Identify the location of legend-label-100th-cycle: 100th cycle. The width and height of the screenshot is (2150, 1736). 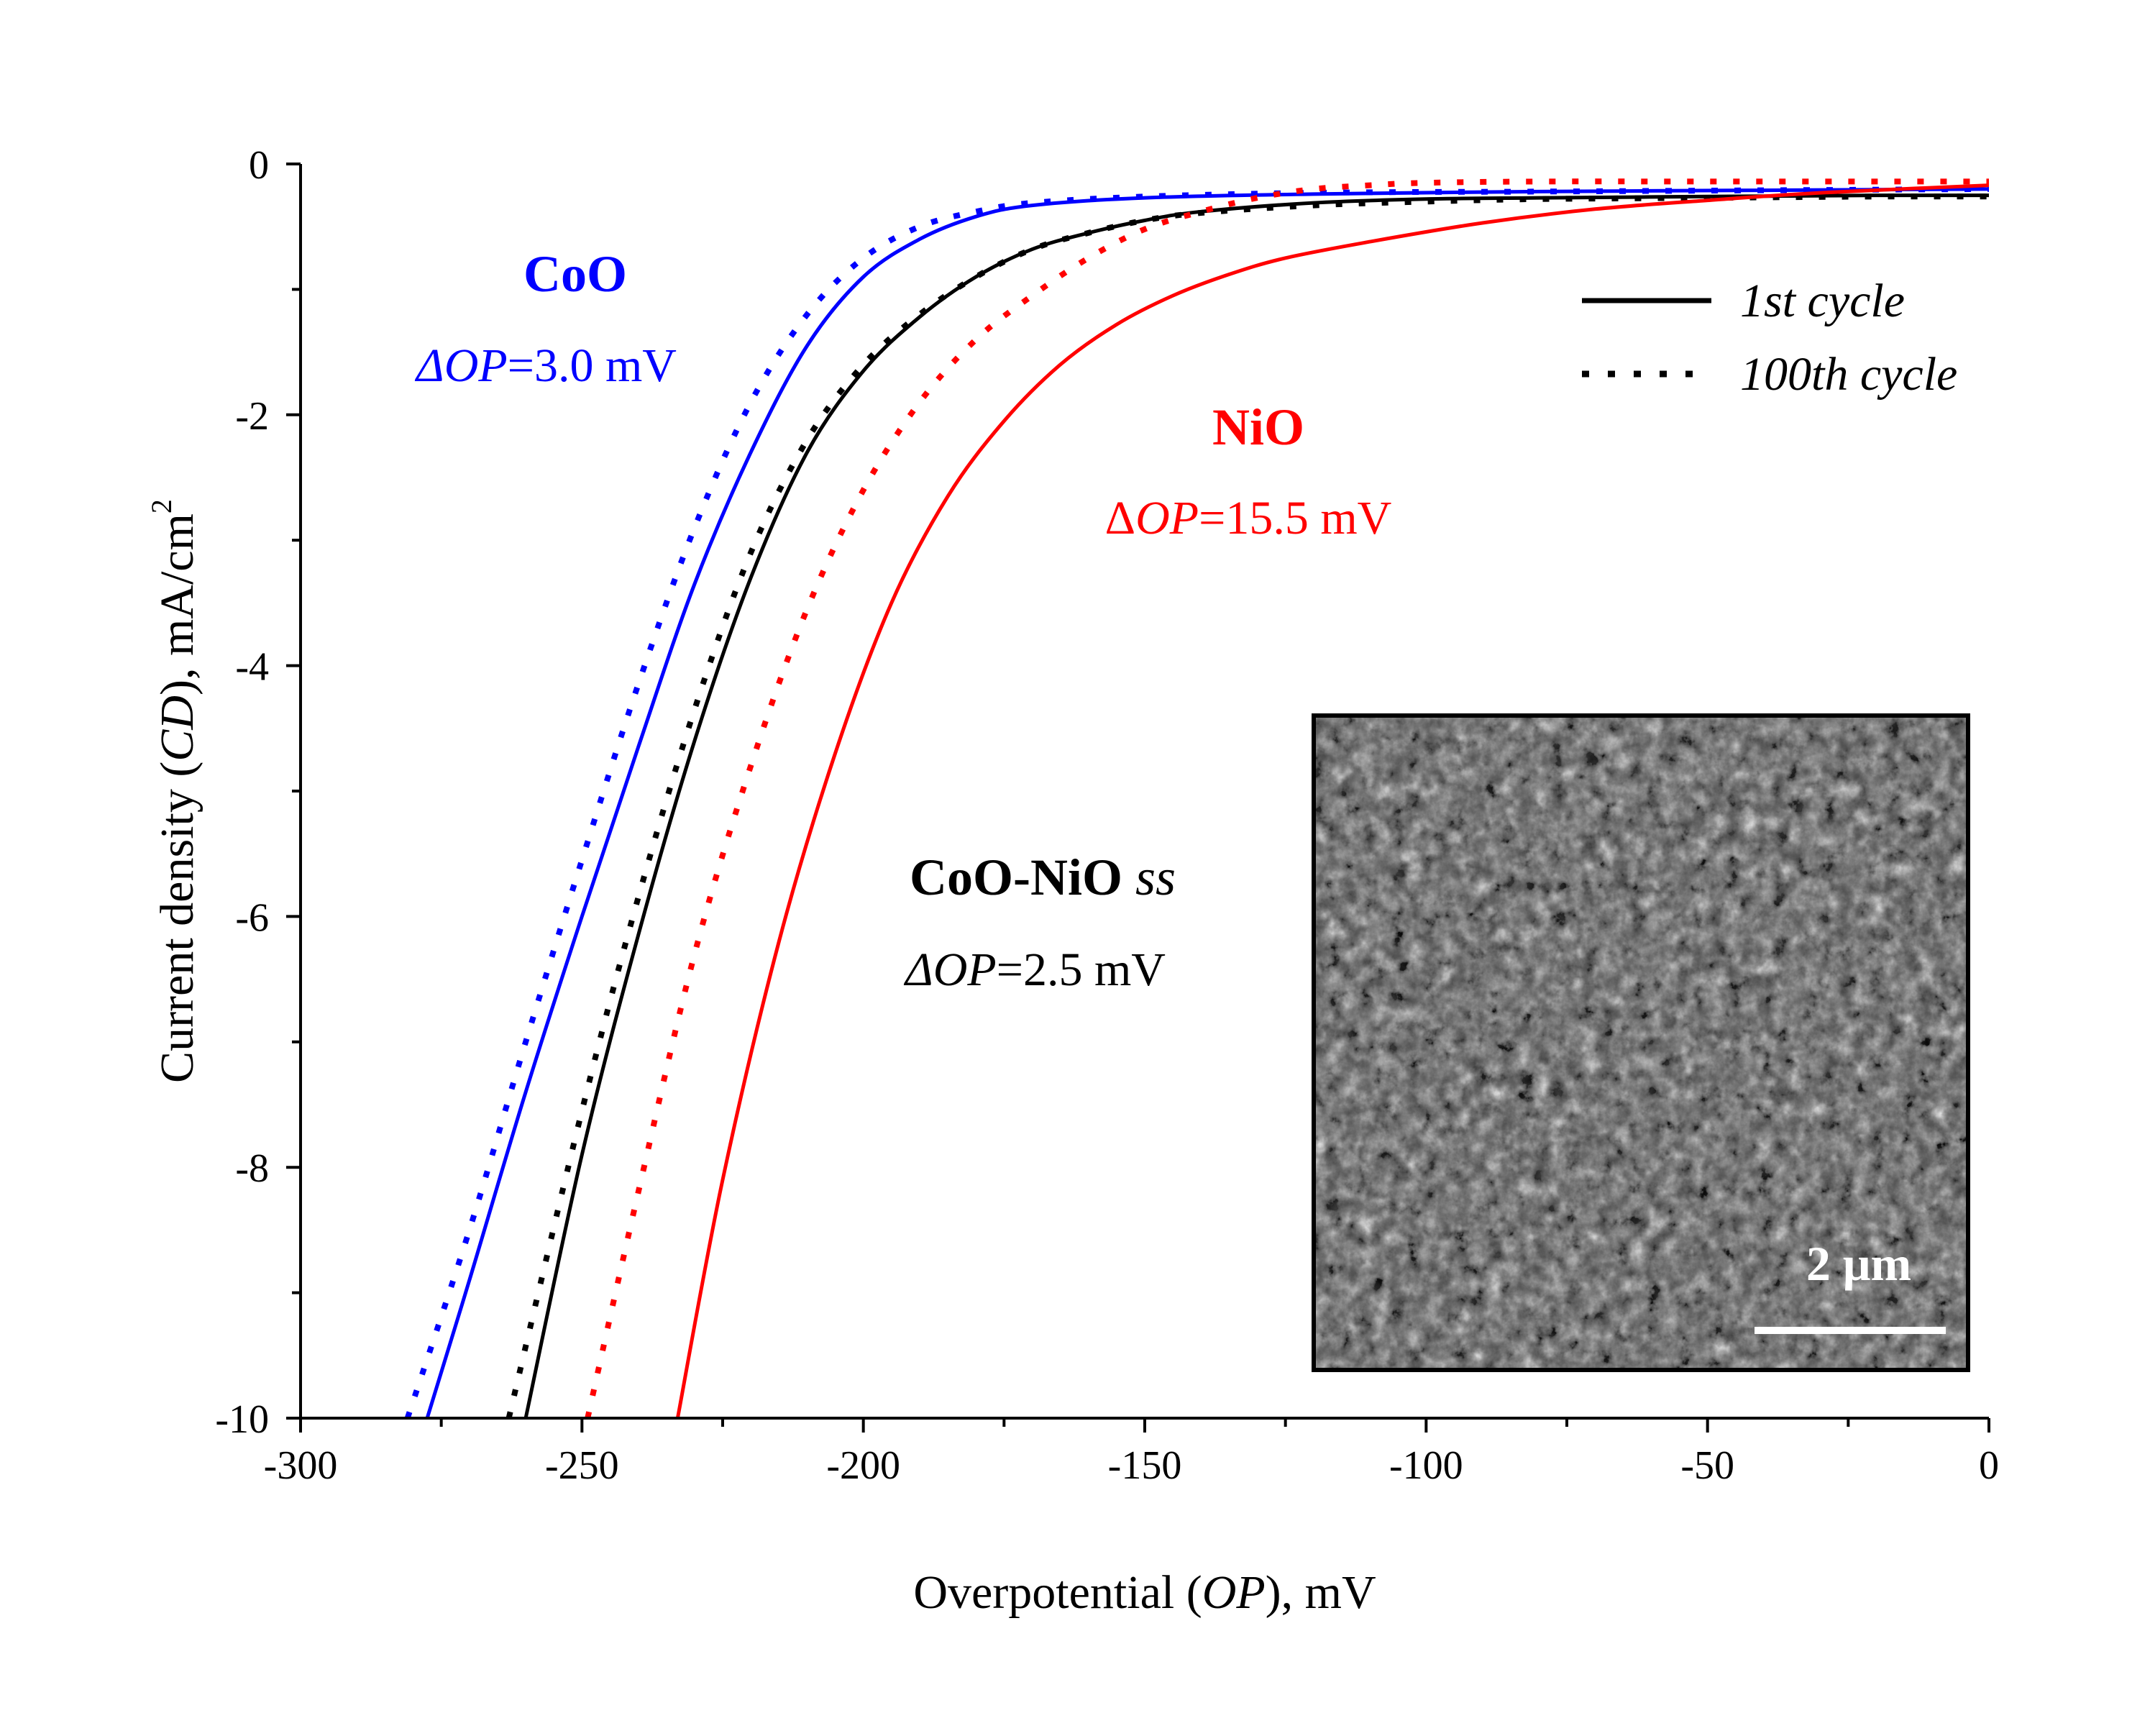
(1848, 374).